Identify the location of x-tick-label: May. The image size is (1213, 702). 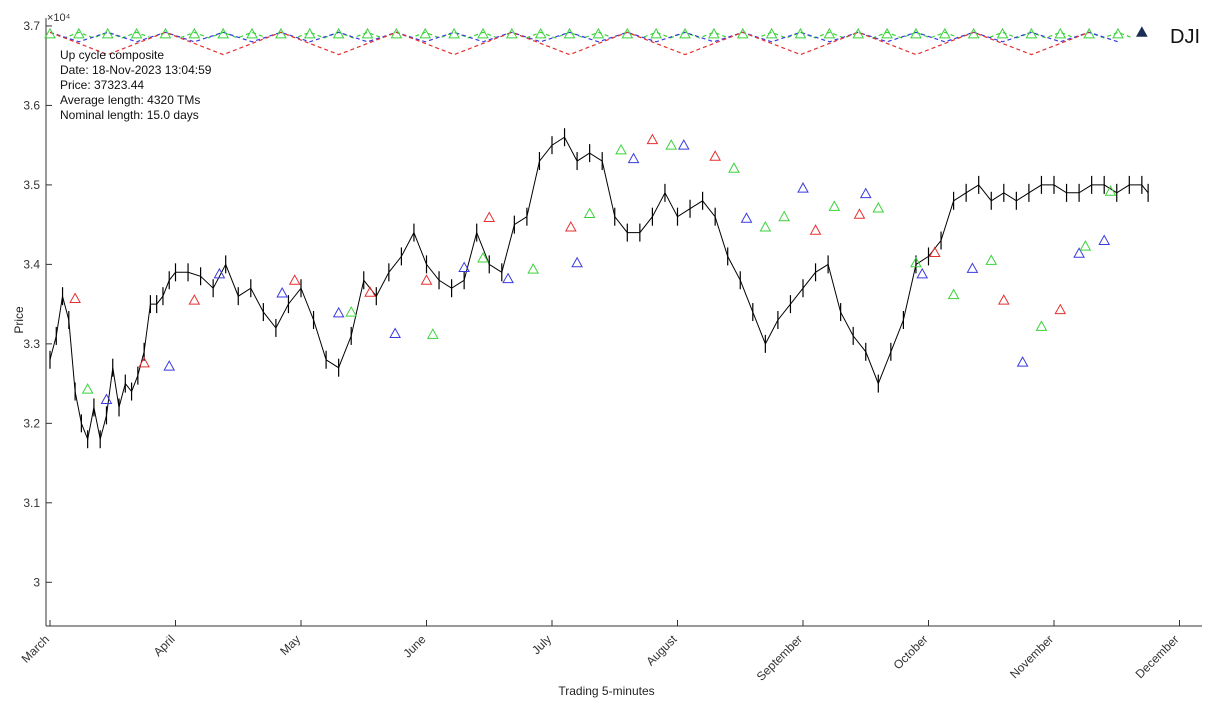
(290, 645).